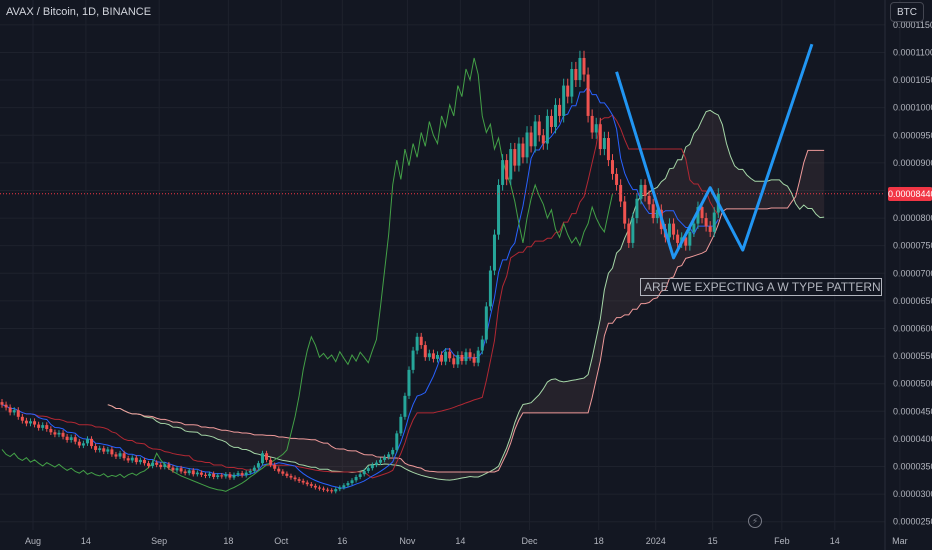 This screenshot has width=932, height=550. What do you see at coordinates (713, 541) in the screenshot?
I see `x-tick-label: 15` at bounding box center [713, 541].